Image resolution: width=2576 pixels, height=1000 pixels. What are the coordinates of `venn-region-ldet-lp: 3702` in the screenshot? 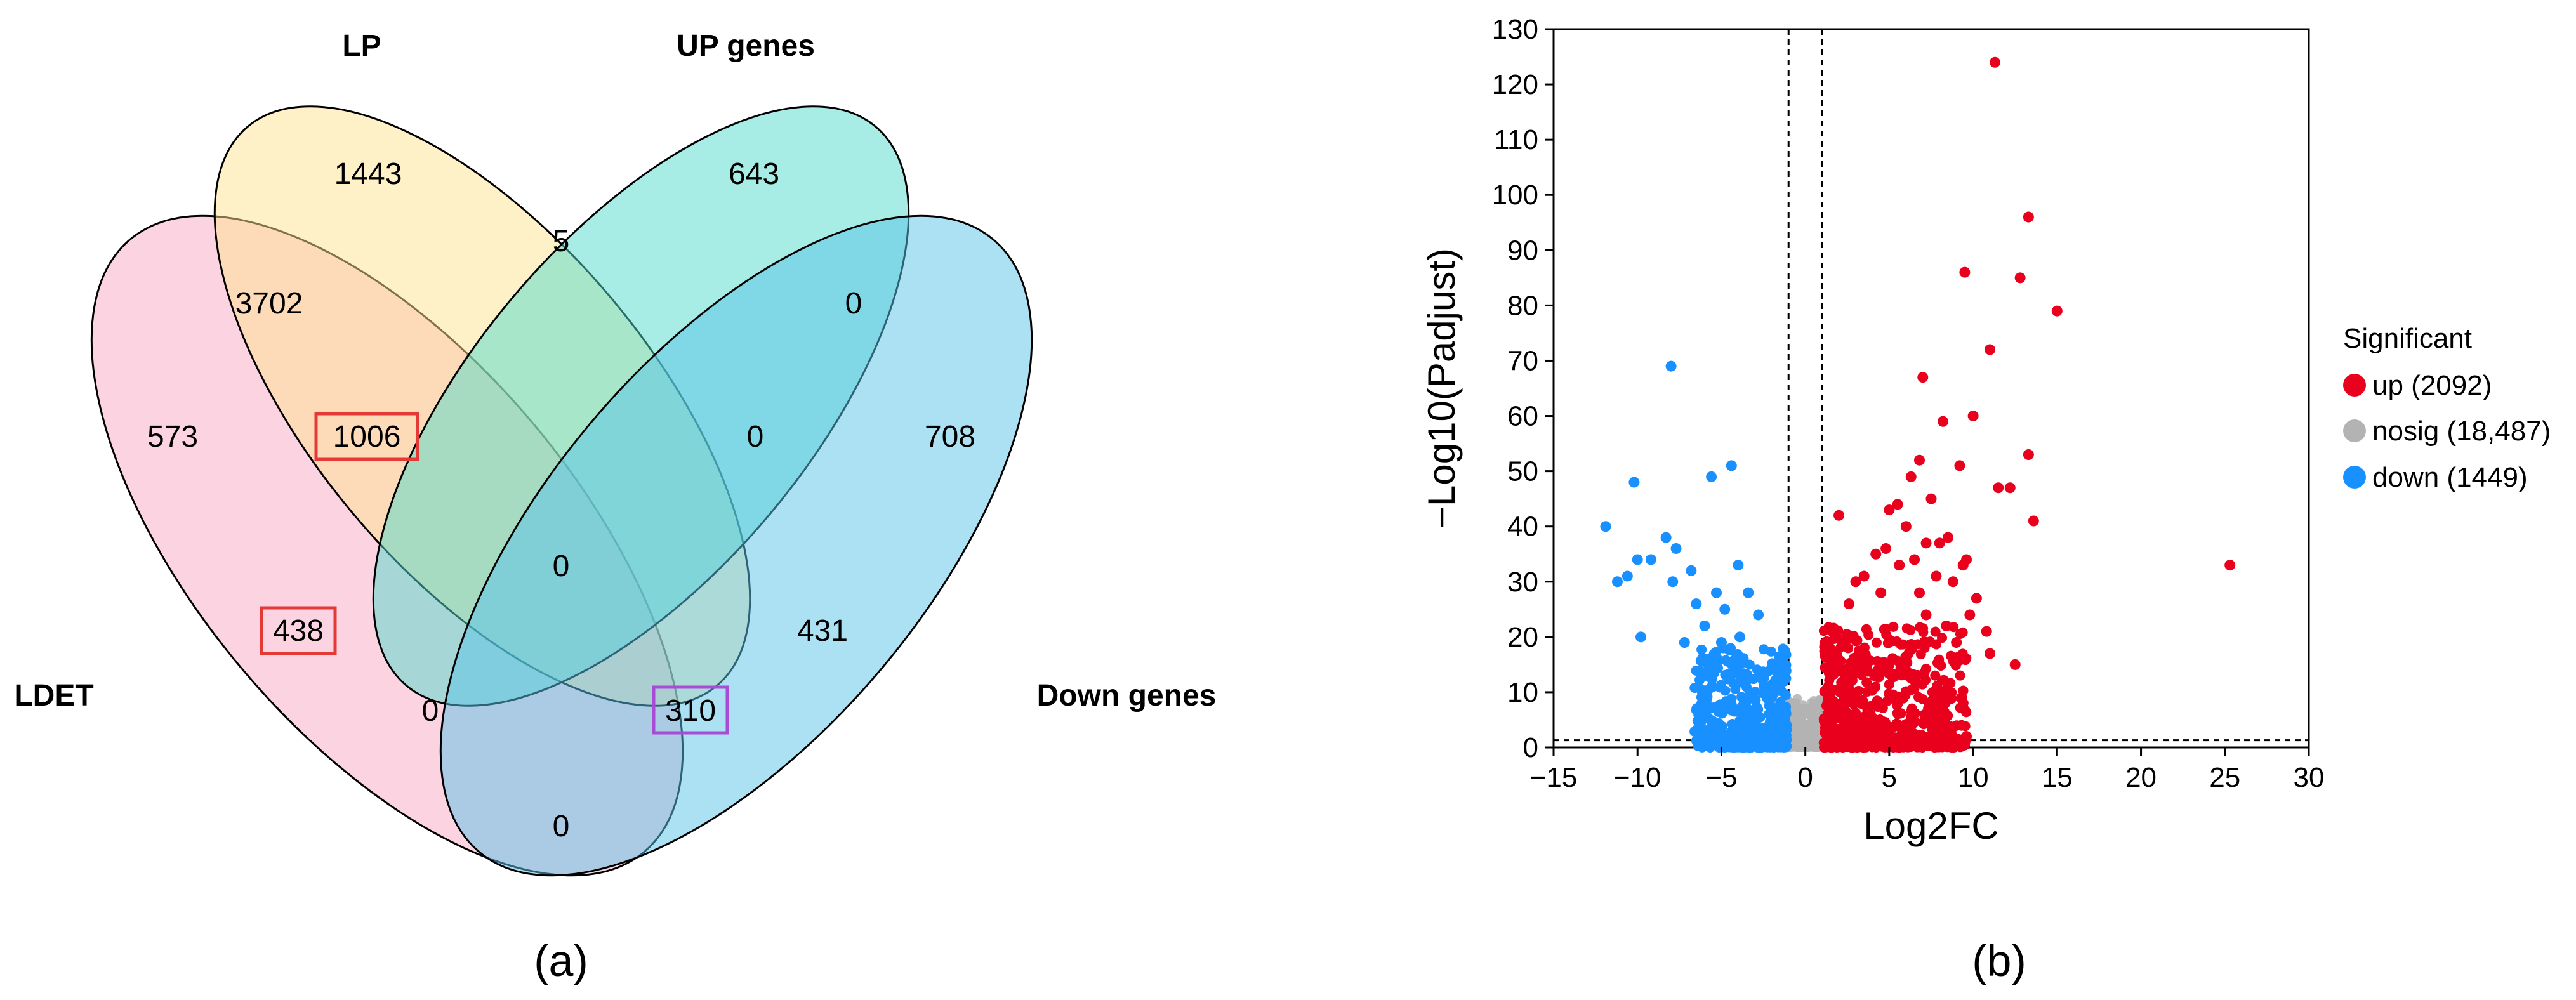 It's located at (269, 303).